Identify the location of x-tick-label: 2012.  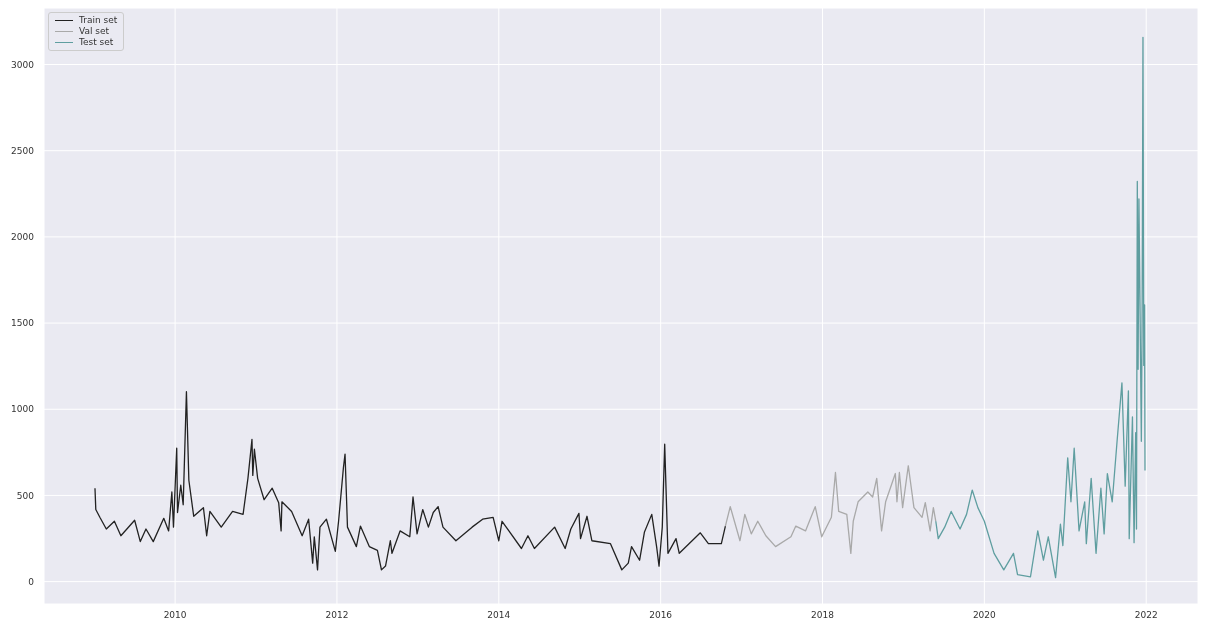
(337, 615).